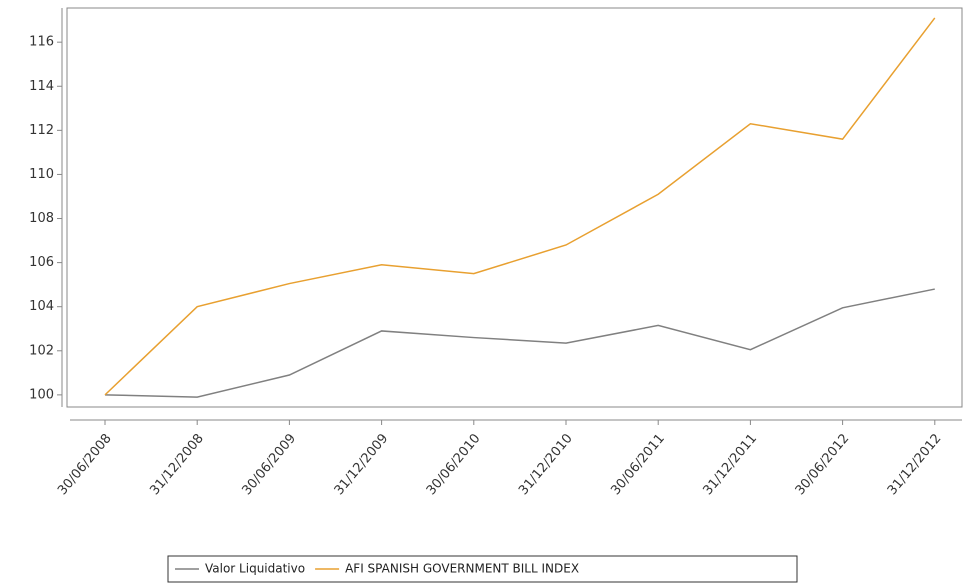 This screenshot has height=586, width=964. Describe the element at coordinates (41, 174) in the screenshot. I see `y-tick-label: 110` at that location.